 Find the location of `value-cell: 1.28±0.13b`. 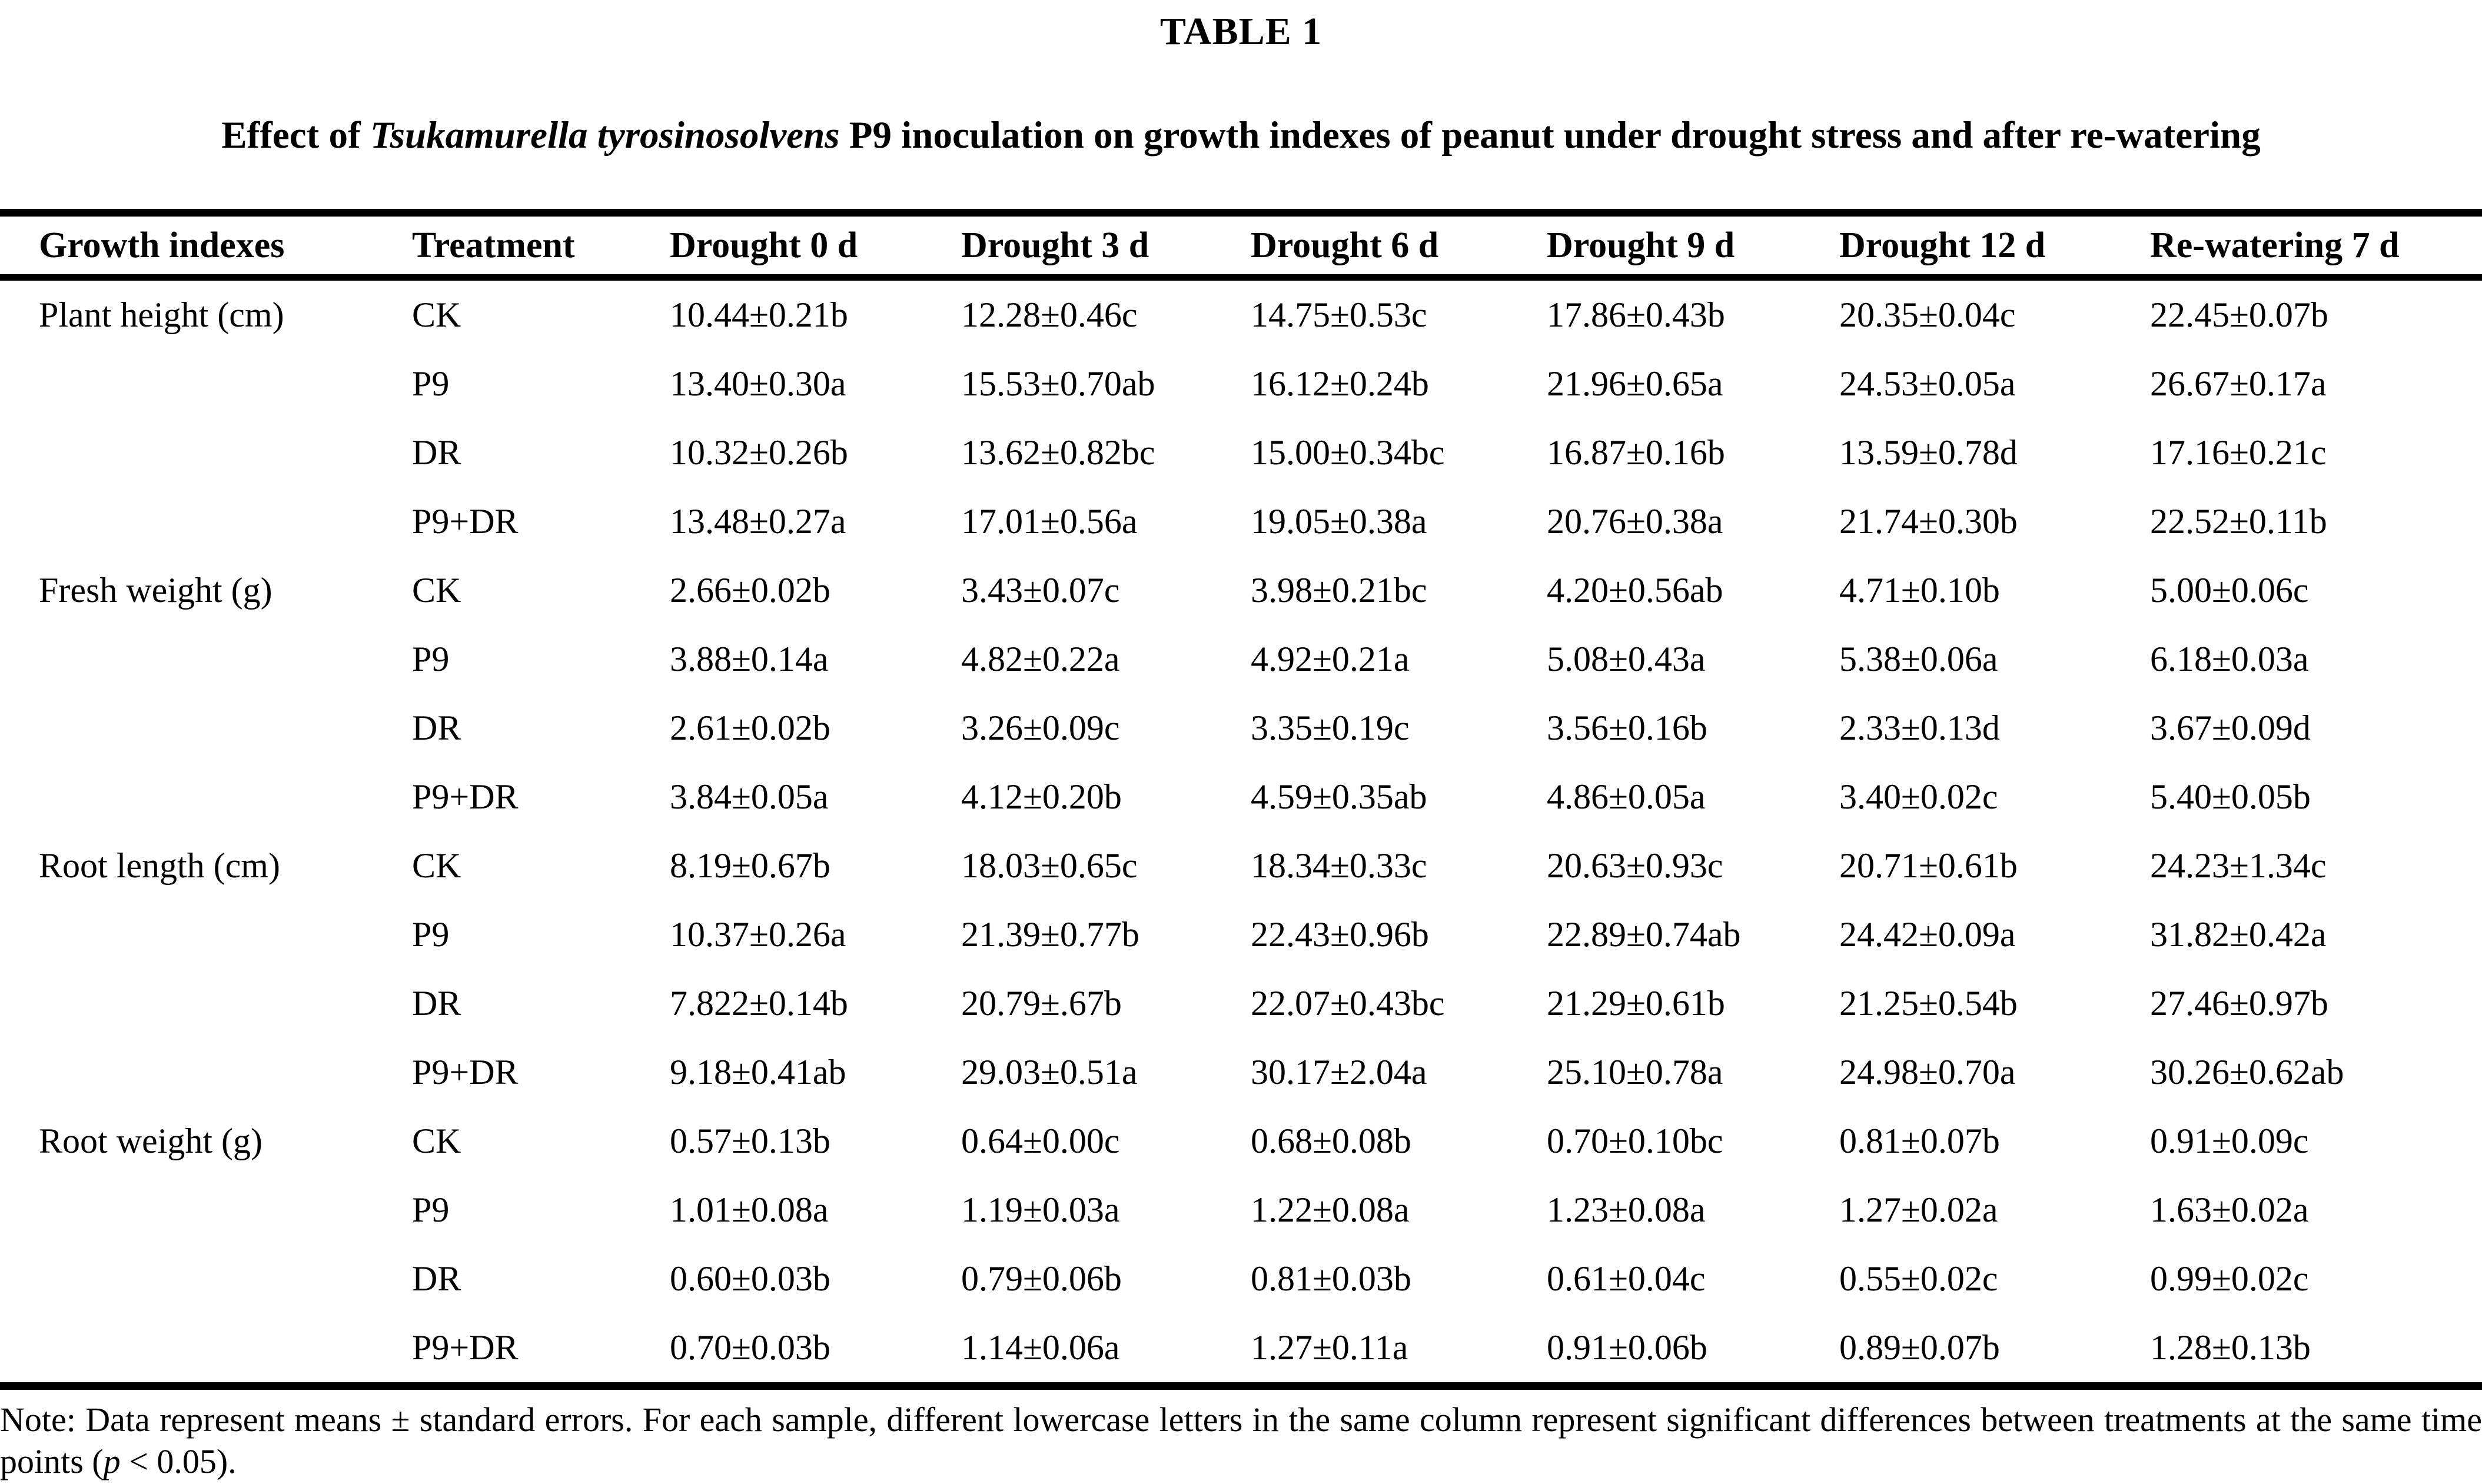

value-cell: 1.28±0.13b is located at coordinates (2230, 1347).